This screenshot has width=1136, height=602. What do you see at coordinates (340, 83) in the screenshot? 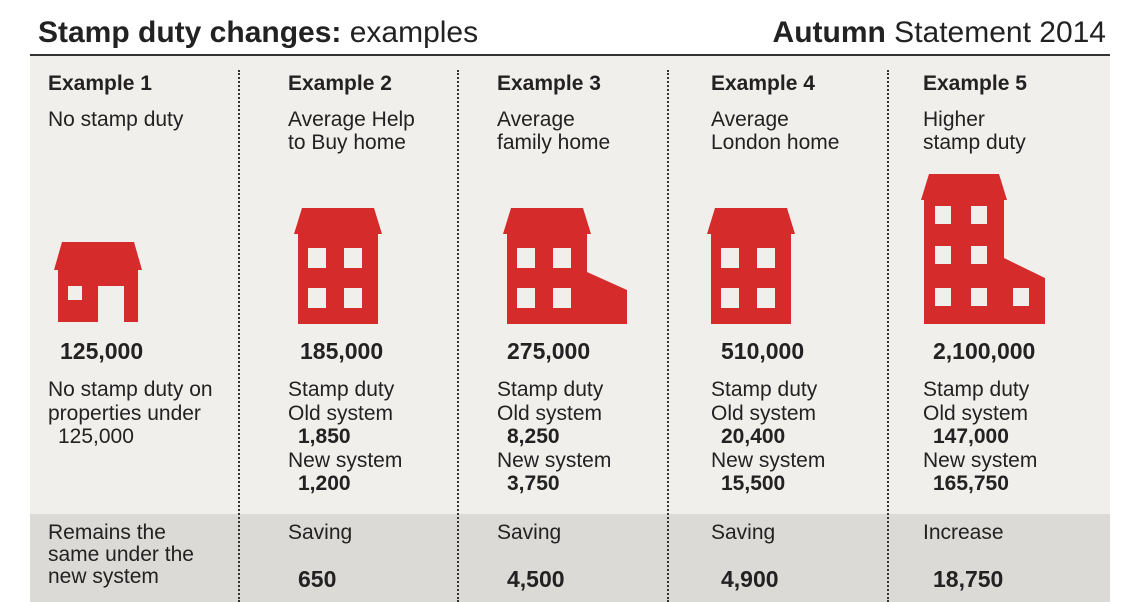
I see `example-label: Example 2` at bounding box center [340, 83].